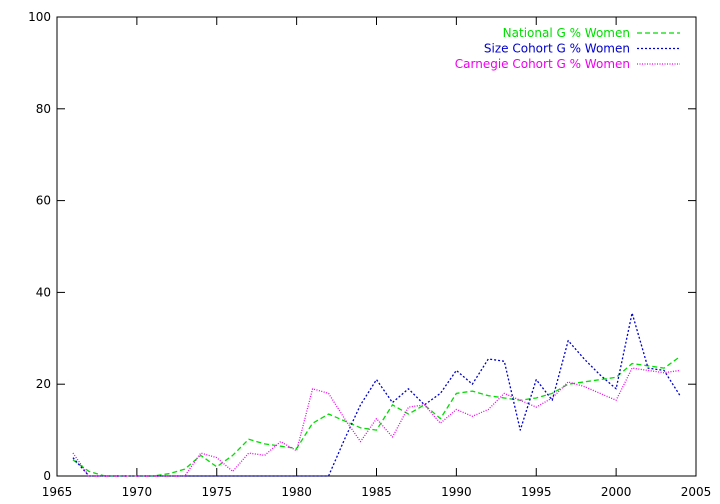 The height and width of the screenshot is (504, 720). Describe the element at coordinates (43, 384) in the screenshot. I see `y-tick-label: 20` at that location.